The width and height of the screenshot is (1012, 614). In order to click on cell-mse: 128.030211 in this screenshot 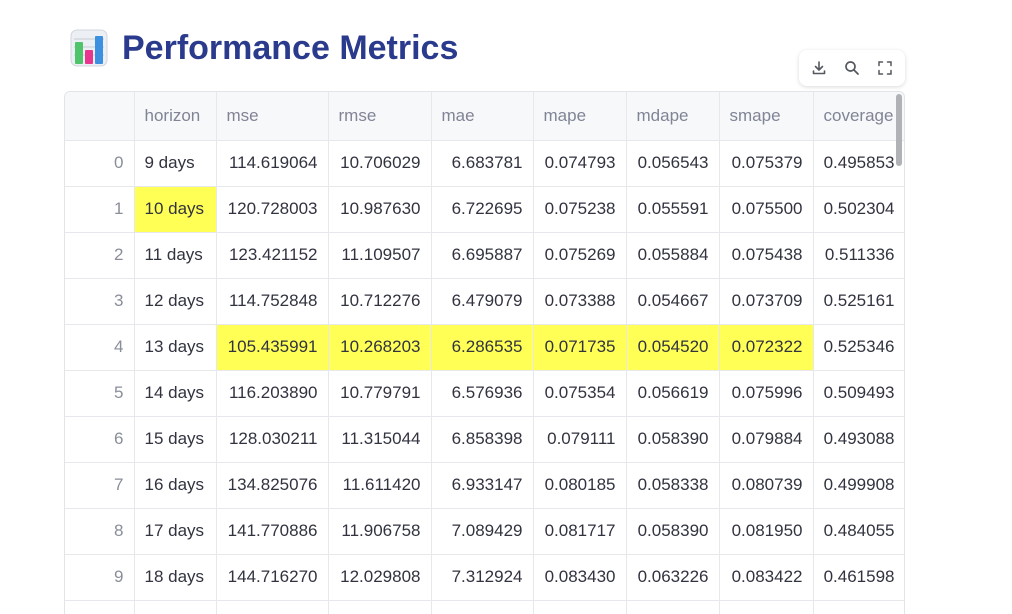, I will do `click(272, 439)`.